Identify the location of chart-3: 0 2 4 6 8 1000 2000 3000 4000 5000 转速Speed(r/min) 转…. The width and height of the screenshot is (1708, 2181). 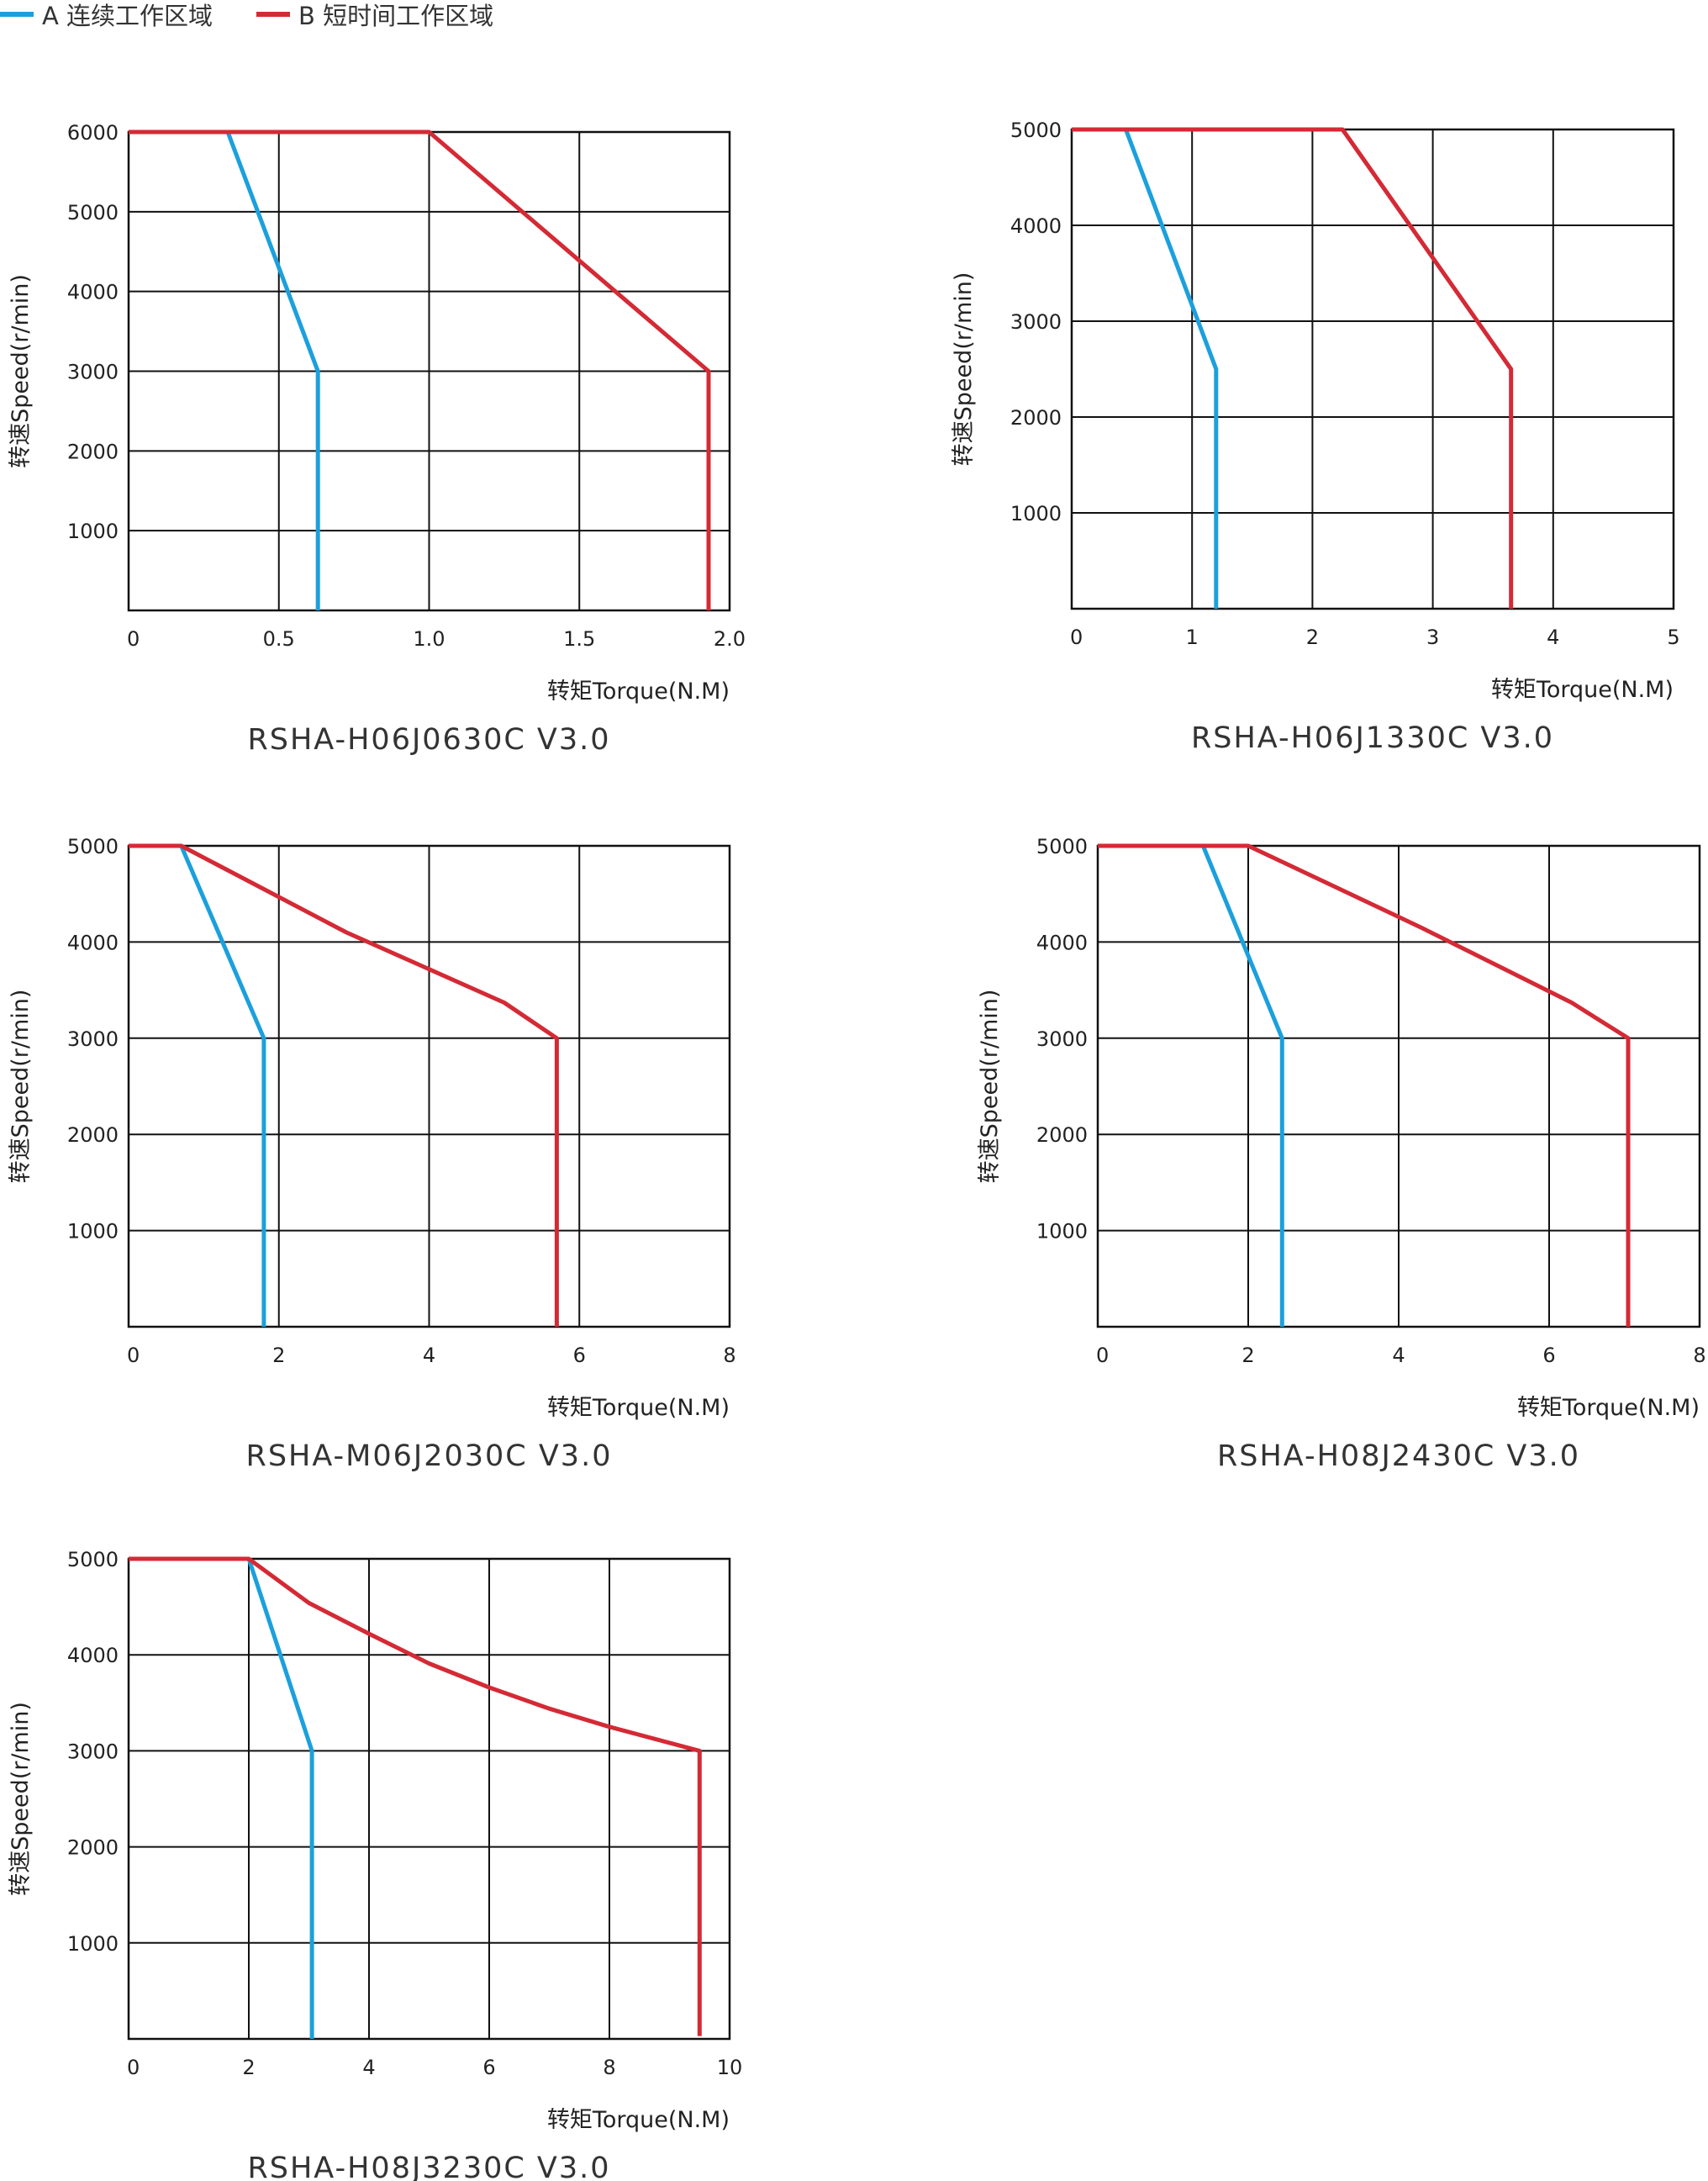
(372, 1154).